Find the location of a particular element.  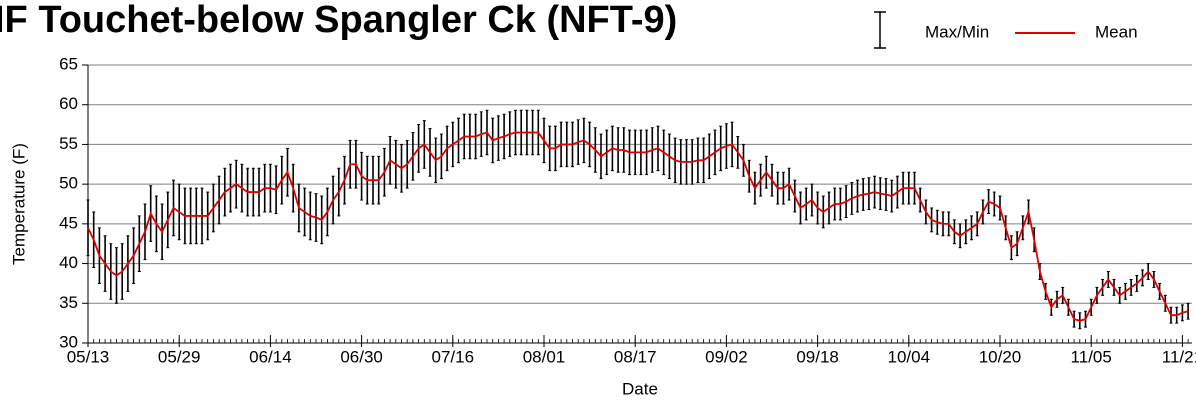

y-tick-label: 35 is located at coordinates (68, 302).